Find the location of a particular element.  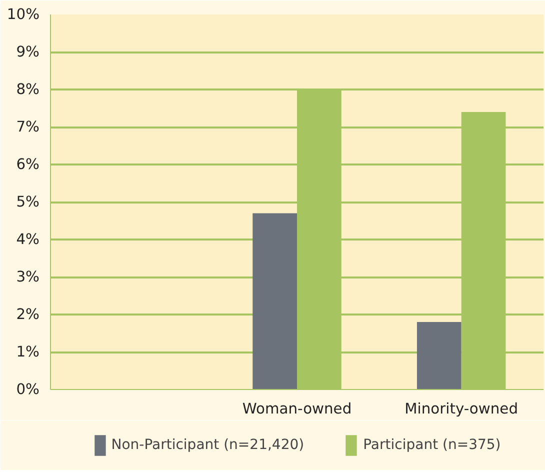

y-tick-label: 0% is located at coordinates (28, 389).